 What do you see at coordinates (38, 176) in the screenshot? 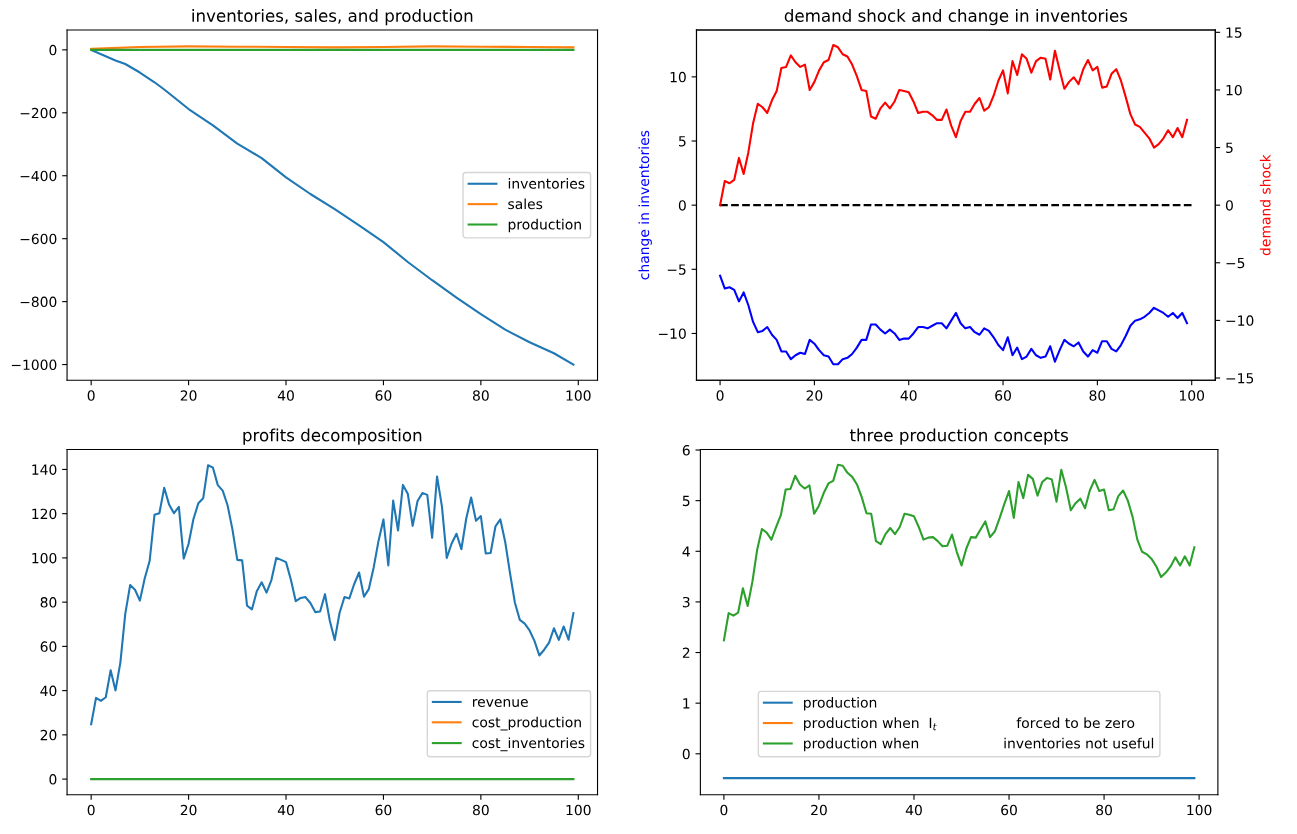
I see `y-tick-label: −400` at bounding box center [38, 176].